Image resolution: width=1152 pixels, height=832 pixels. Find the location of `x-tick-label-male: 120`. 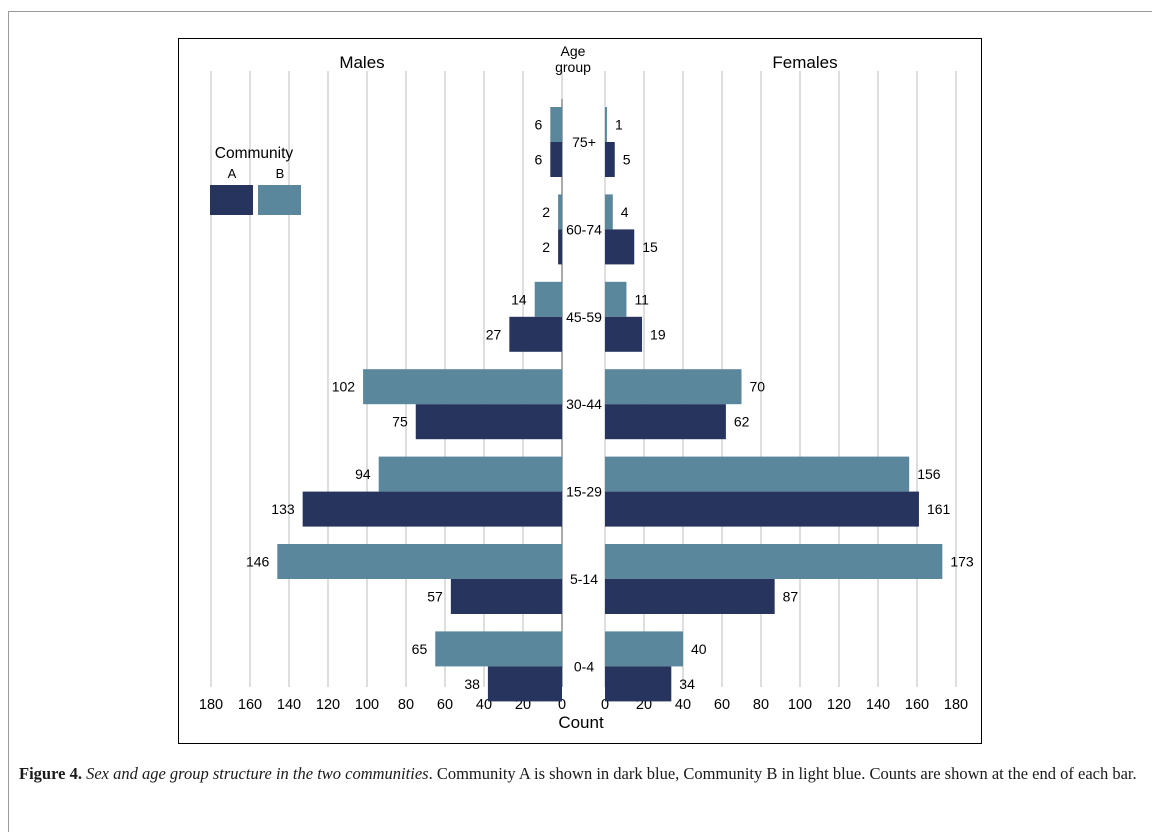

x-tick-label-male: 120 is located at coordinates (328, 705).